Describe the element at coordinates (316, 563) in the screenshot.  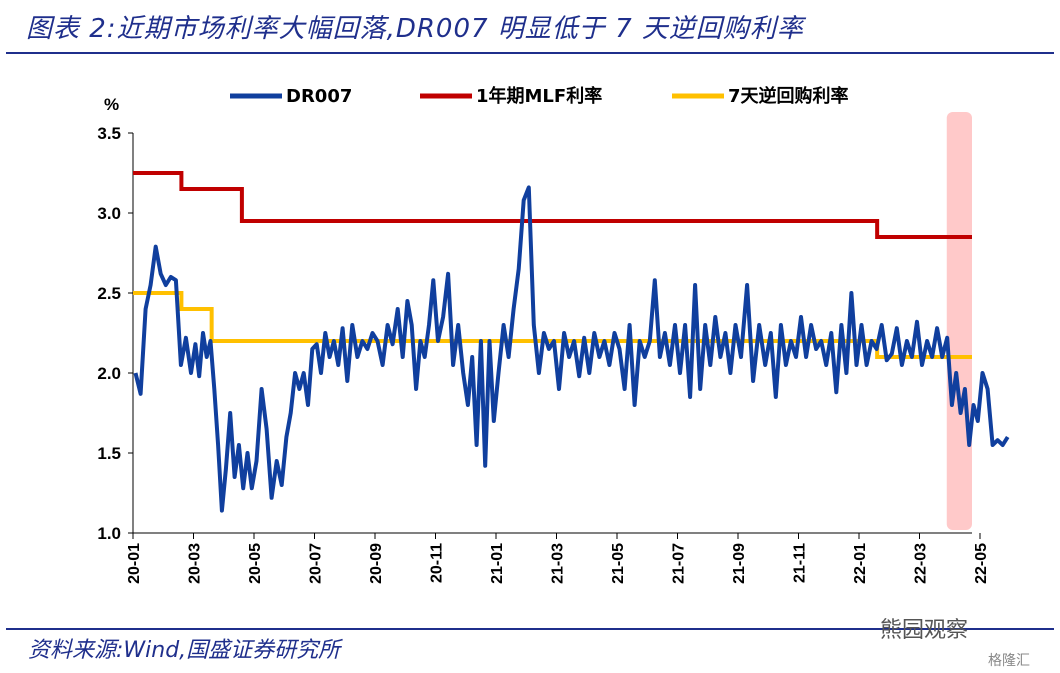
I see `x-tick-label: 20-07` at that location.